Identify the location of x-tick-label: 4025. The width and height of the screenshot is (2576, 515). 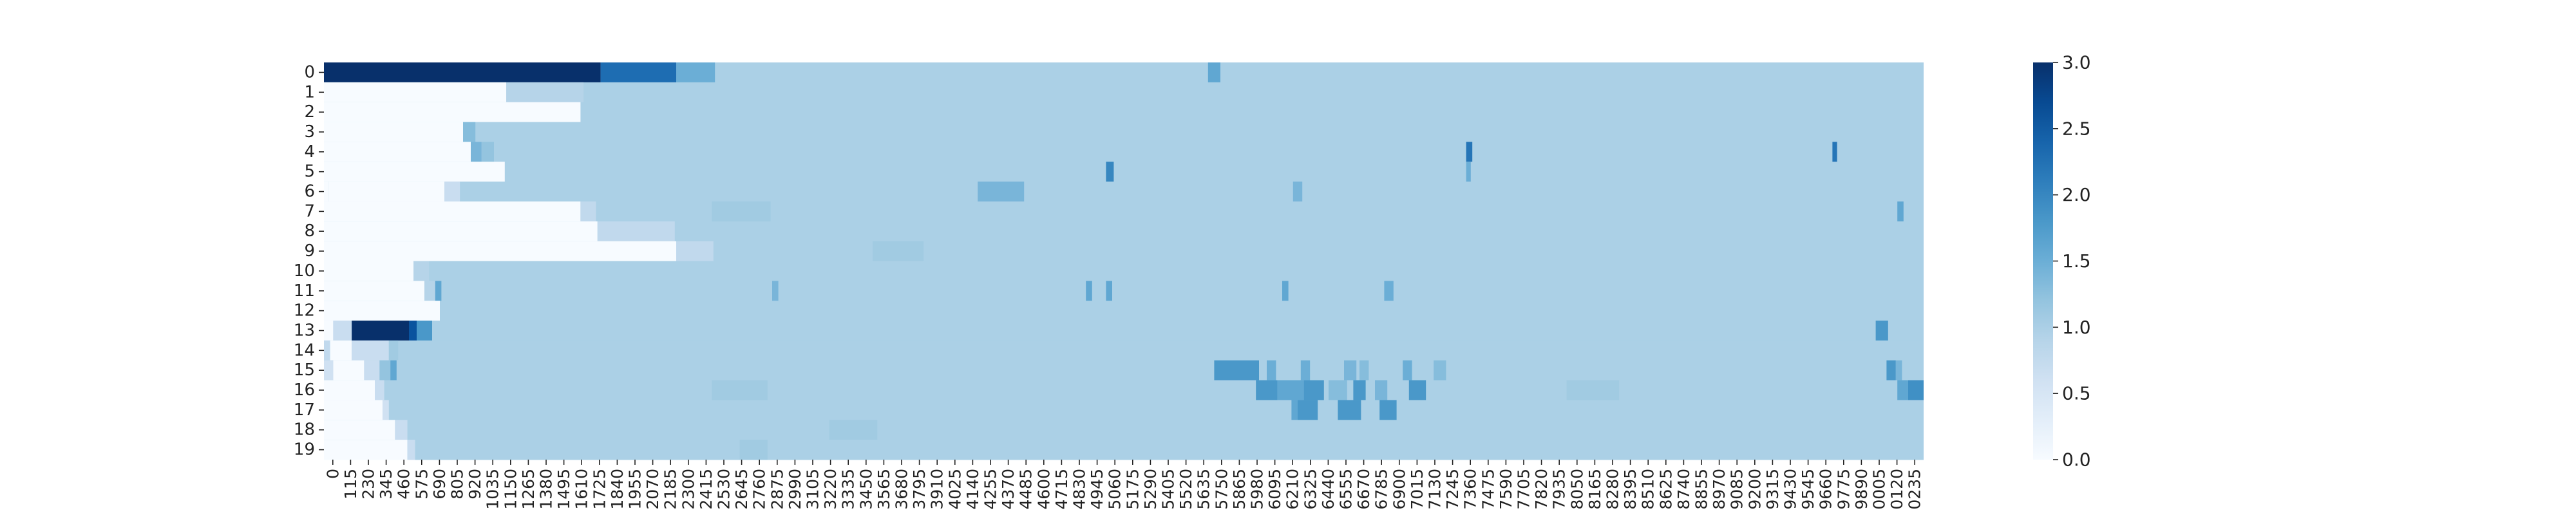
(954, 489).